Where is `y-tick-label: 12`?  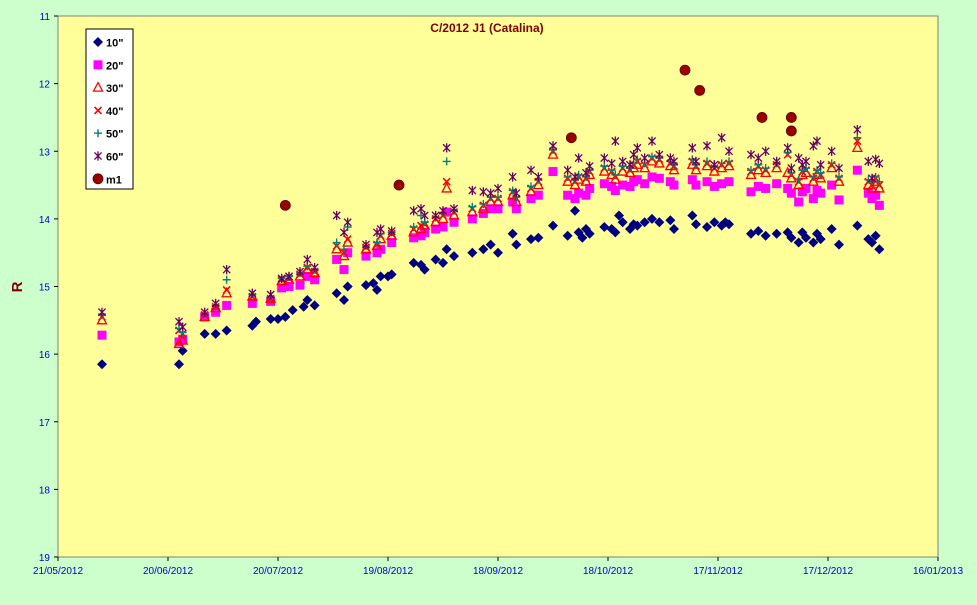 y-tick-label: 12 is located at coordinates (45, 85).